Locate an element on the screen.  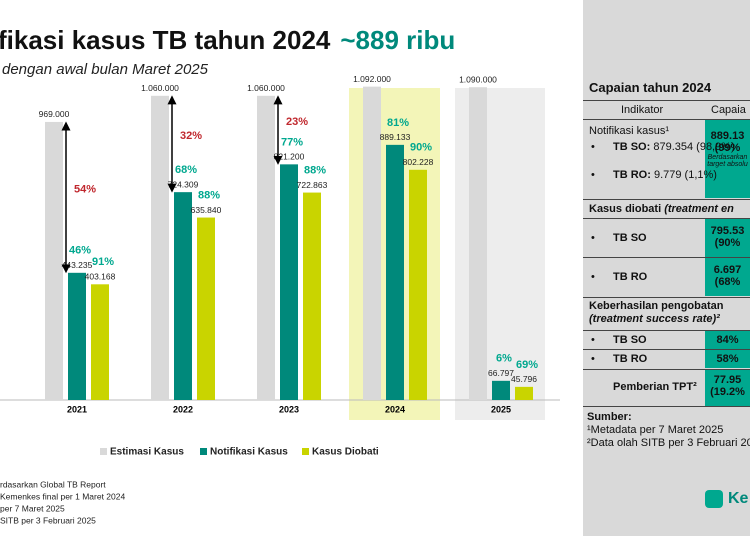
value-label: 403.168 is located at coordinates (100, 277).